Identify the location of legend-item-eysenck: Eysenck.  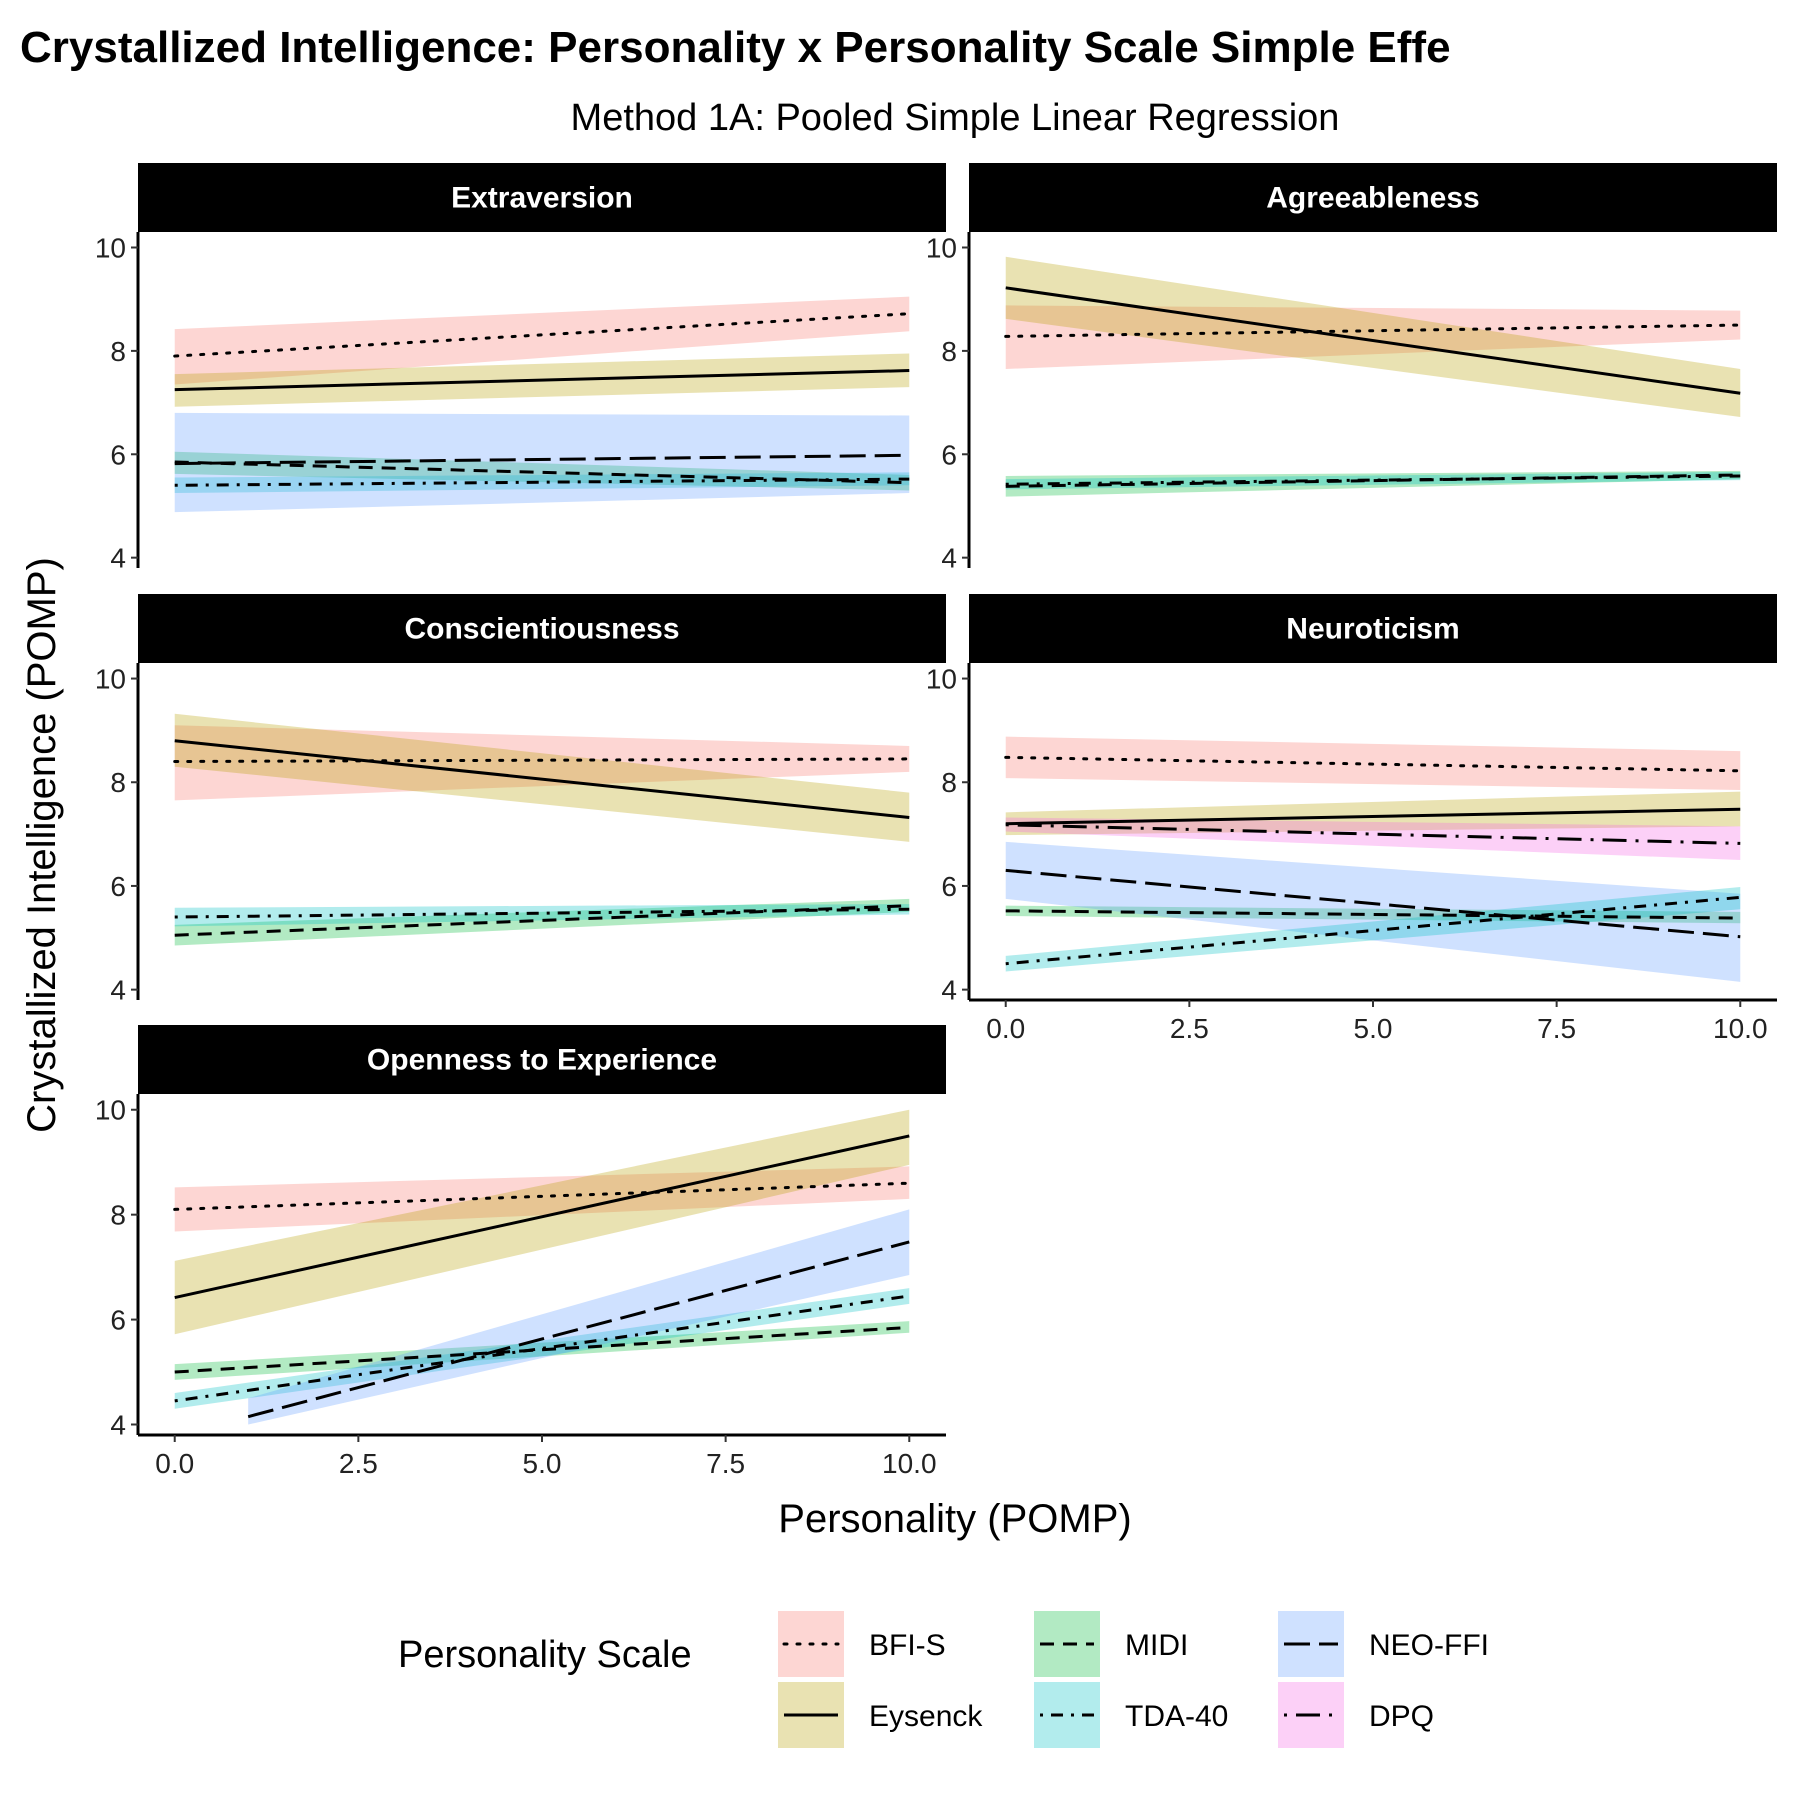
(880, 1715).